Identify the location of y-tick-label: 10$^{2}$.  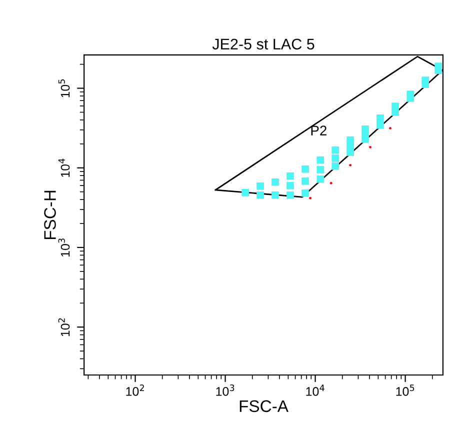
(64, 327).